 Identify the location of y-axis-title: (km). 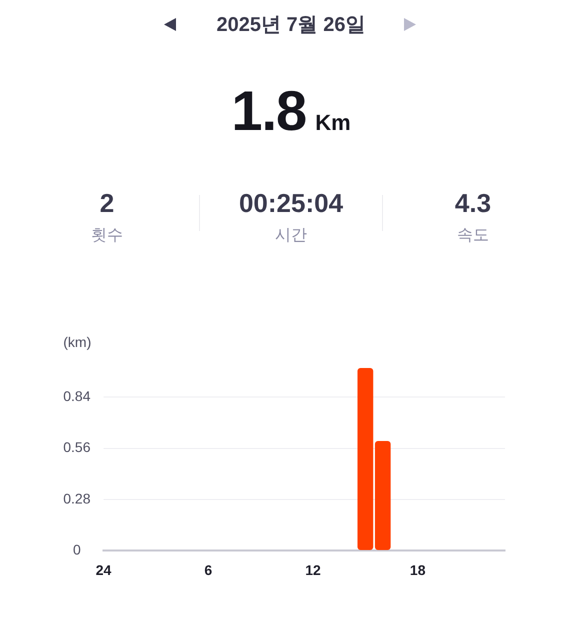
(77, 342).